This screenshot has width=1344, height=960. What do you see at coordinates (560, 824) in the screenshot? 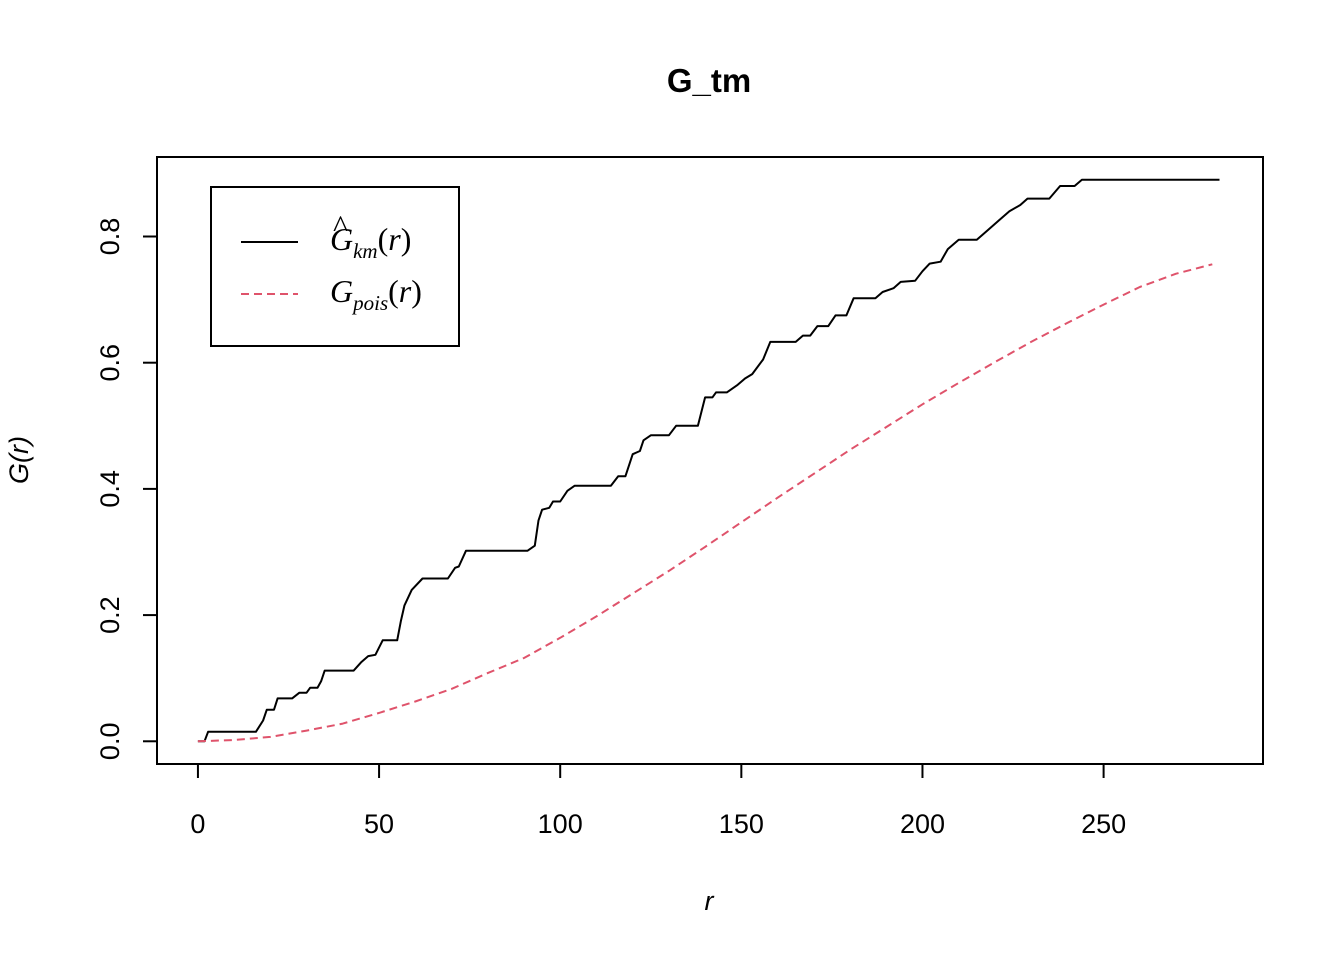
I see `x-tick-label: 100` at bounding box center [560, 824].